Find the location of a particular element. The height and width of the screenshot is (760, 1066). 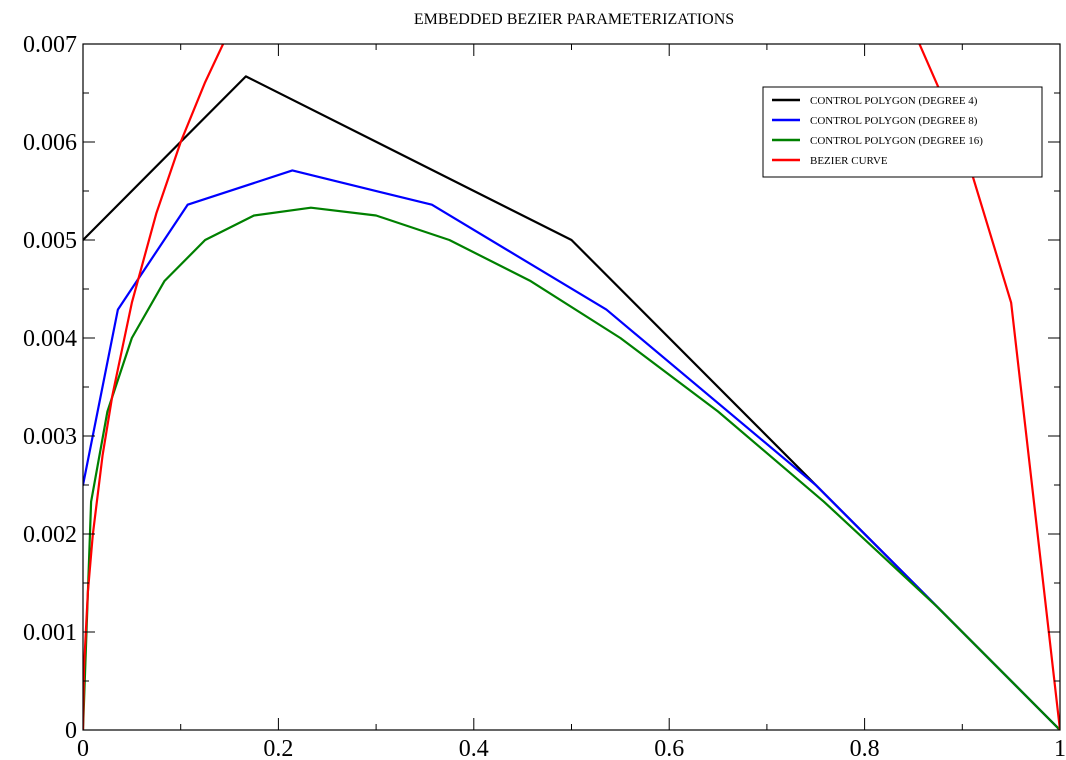

chart-title: EMBEDDED BEZIER PARAMETERIZATIONS is located at coordinates (574, 19).